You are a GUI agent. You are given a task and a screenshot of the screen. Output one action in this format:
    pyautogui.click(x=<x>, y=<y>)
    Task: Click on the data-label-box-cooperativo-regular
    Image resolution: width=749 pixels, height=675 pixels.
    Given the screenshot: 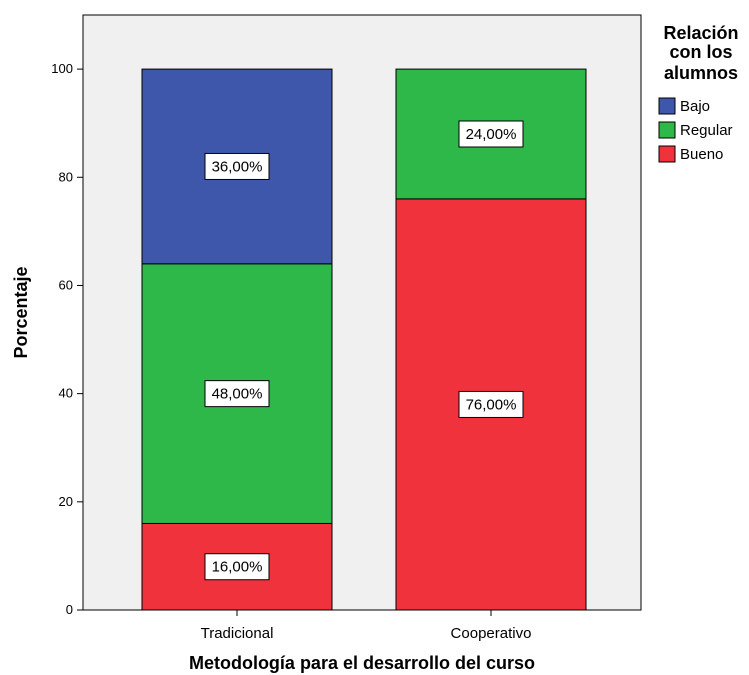 What is the action you would take?
    pyautogui.click(x=491, y=134)
    